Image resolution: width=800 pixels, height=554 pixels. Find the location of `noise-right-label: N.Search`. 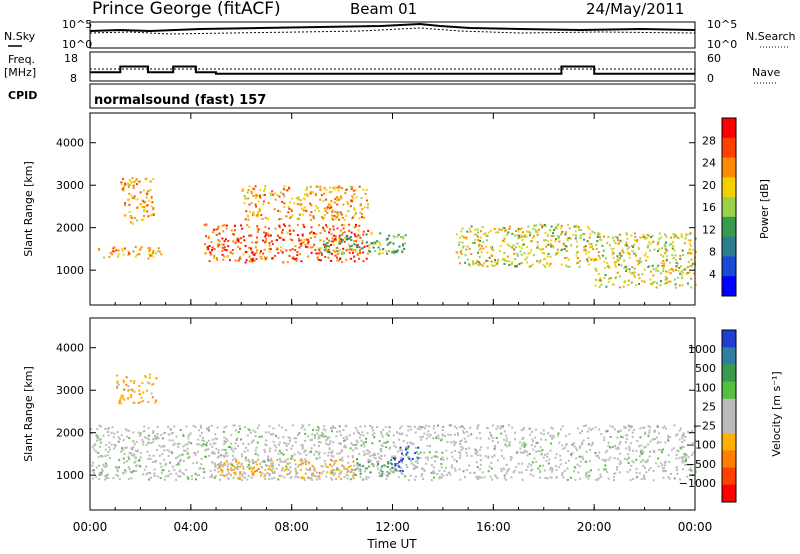

noise-right-label: N.Search is located at coordinates (771, 36).